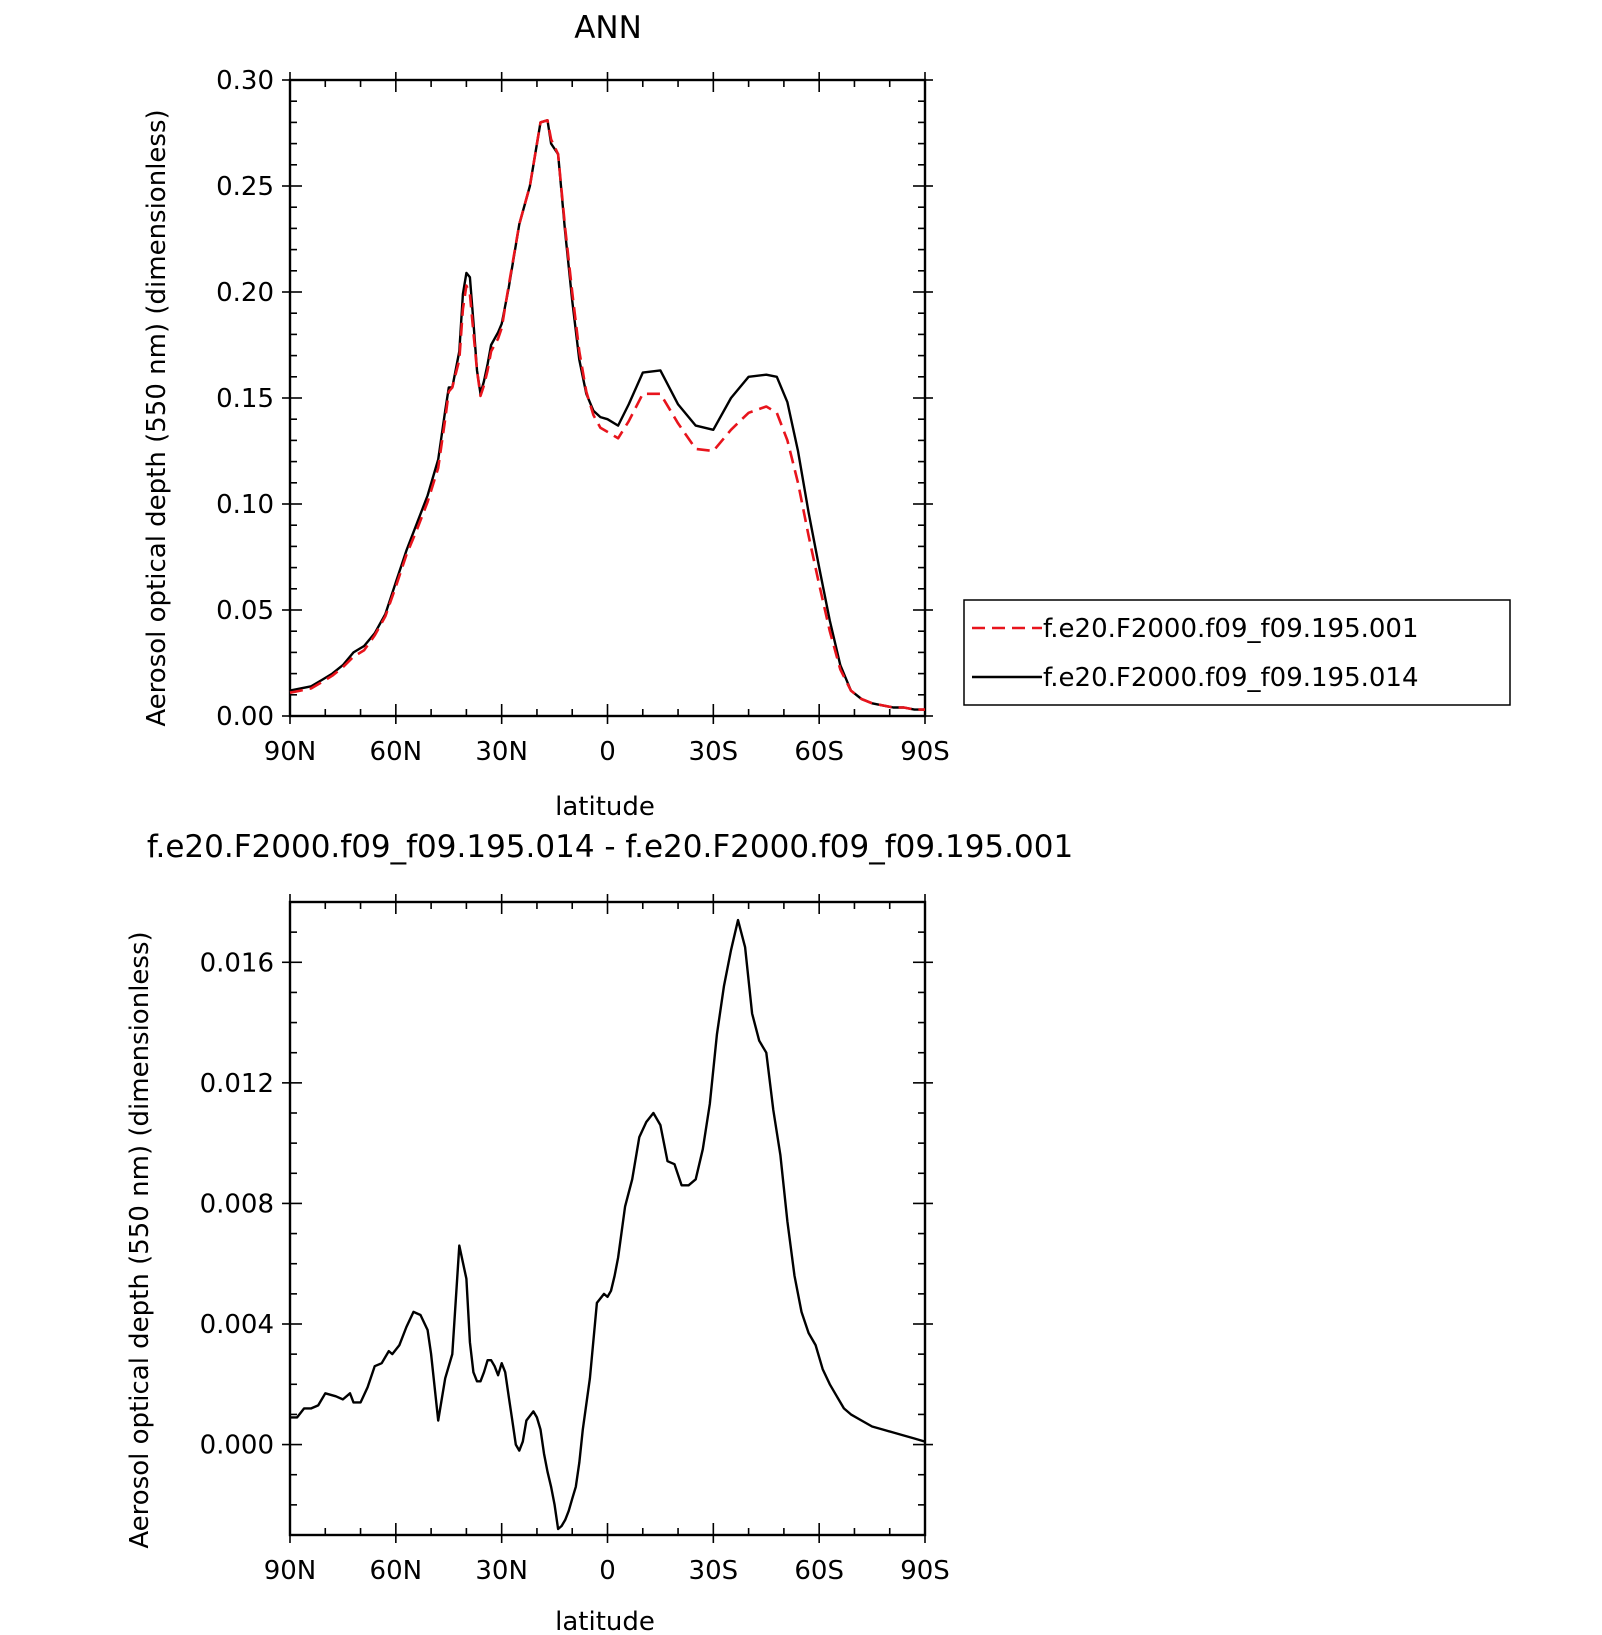  Describe the element at coordinates (1231, 678) in the screenshot. I see `legend-label-014: f.e20.F2000.f09_f09.195.014` at that location.